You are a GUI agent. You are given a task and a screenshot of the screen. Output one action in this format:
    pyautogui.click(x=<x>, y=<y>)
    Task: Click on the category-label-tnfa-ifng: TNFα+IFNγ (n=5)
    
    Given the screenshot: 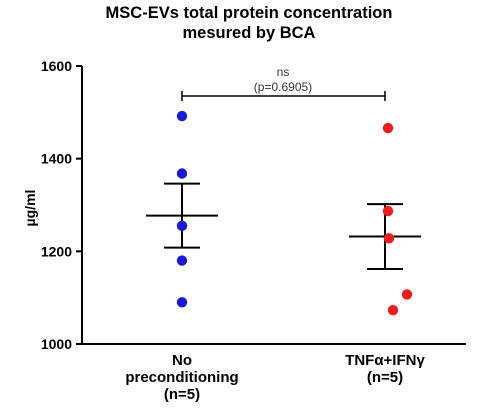 What is the action you would take?
    pyautogui.click(x=385, y=369)
    